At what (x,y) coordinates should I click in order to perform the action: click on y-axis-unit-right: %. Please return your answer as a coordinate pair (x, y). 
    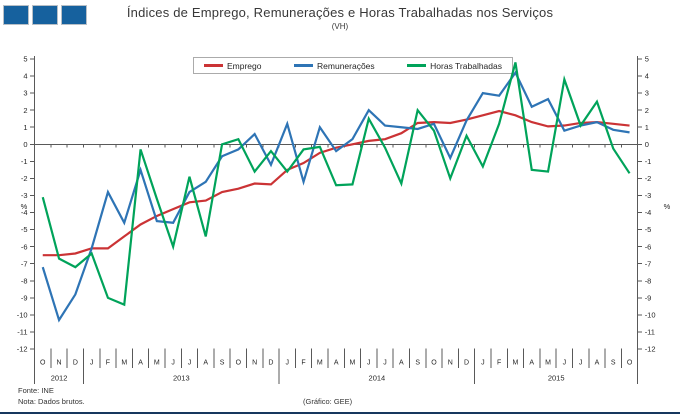
    Looking at the image, I should click on (667, 206).